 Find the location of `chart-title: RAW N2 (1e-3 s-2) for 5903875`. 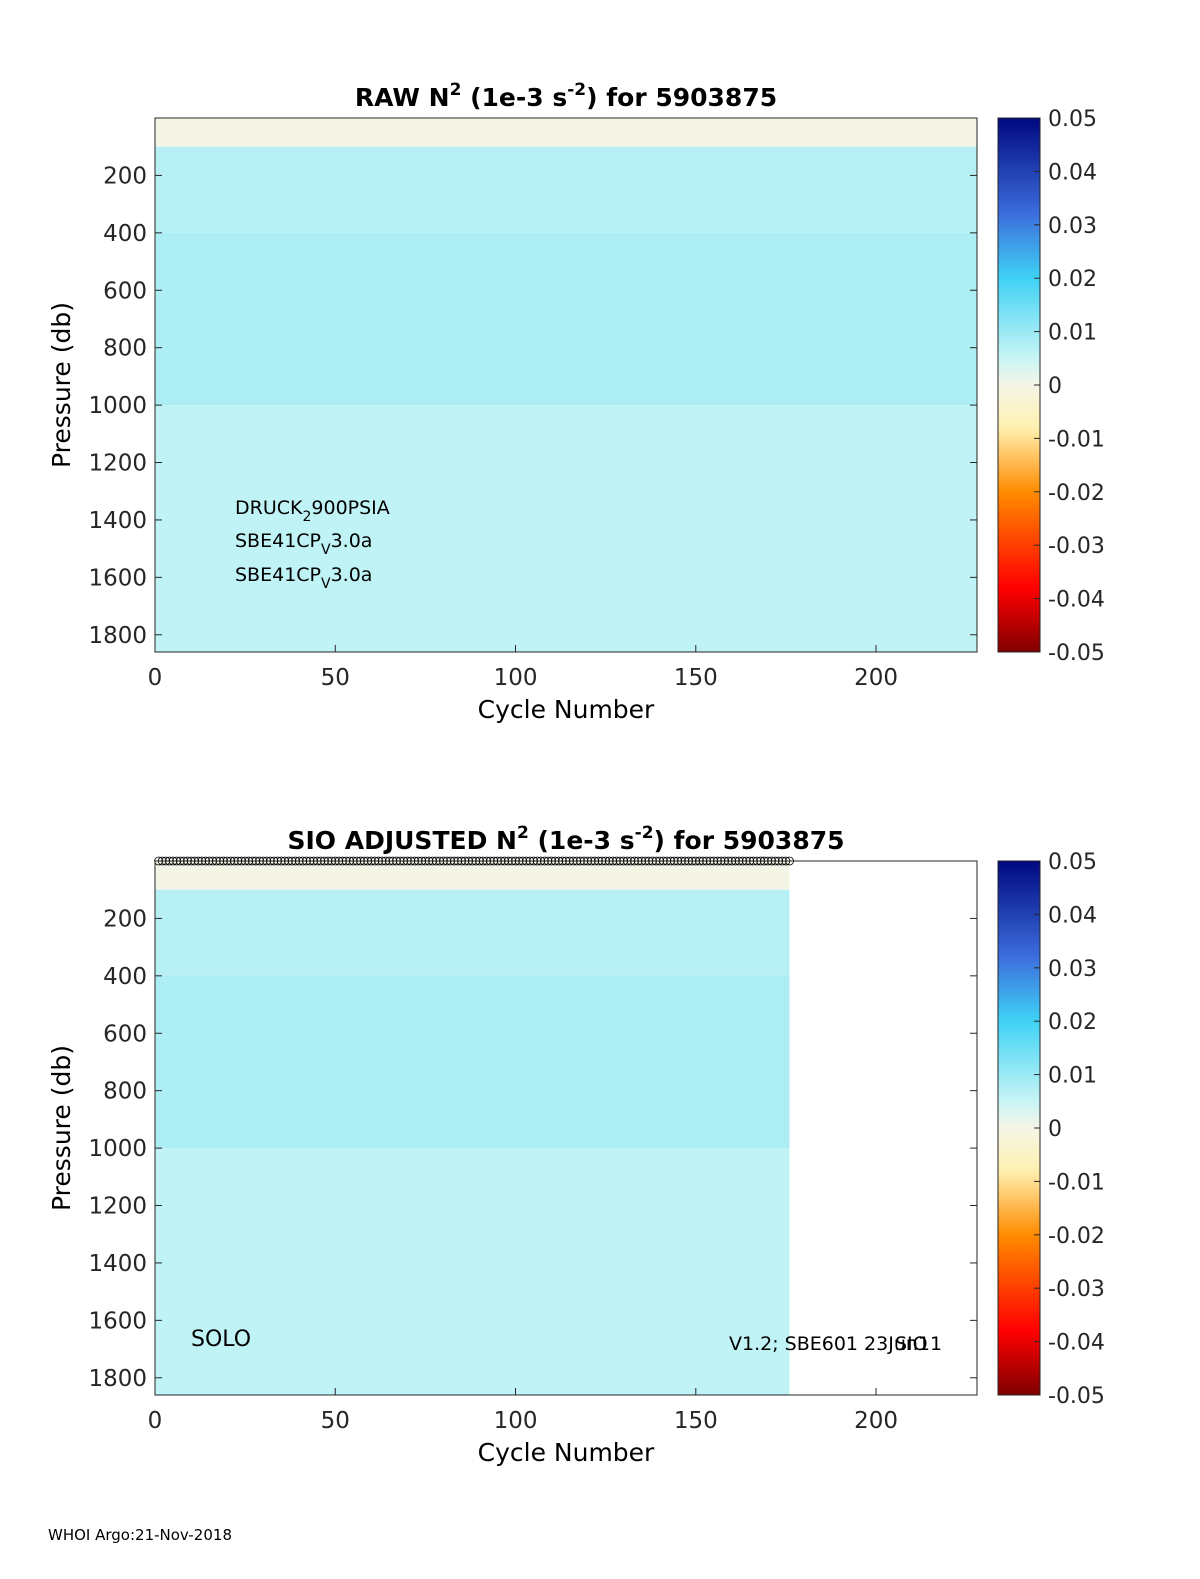

chart-title: RAW N2 (1e-3 s-2) for 5903875 is located at coordinates (566, 96).